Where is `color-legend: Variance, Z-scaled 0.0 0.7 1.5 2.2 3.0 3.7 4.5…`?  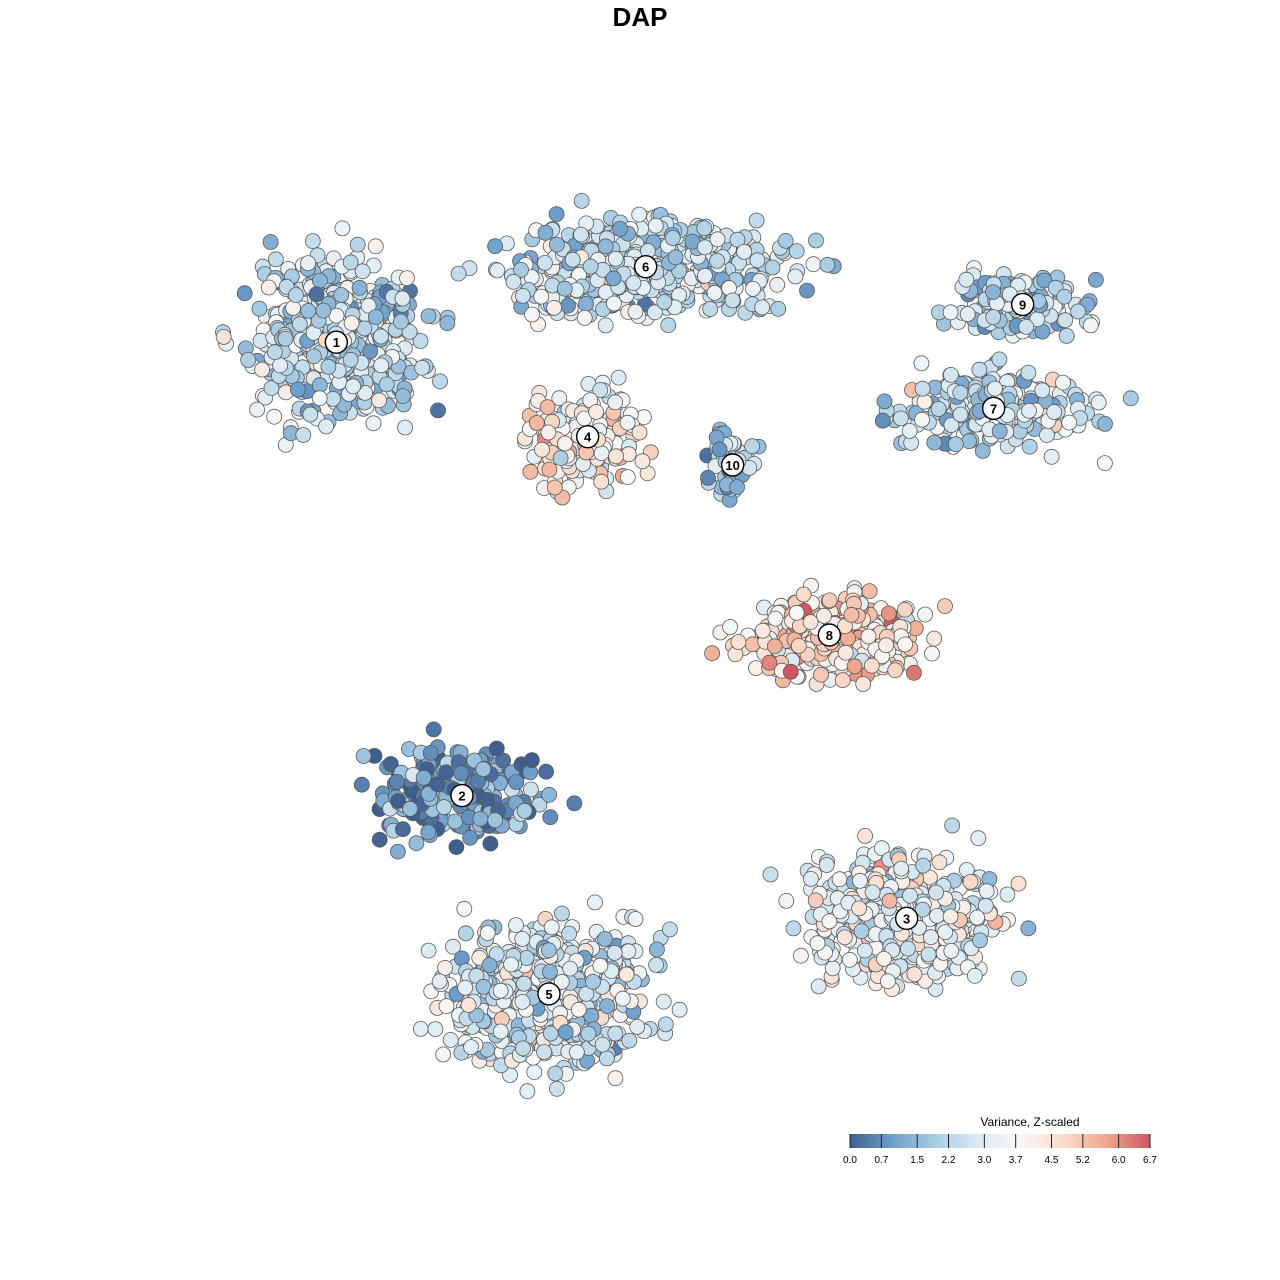 color-legend: Variance, Z-scaled 0.0 0.7 1.5 2.2 3.0 3.7 4.5… is located at coordinates (1000, 1140).